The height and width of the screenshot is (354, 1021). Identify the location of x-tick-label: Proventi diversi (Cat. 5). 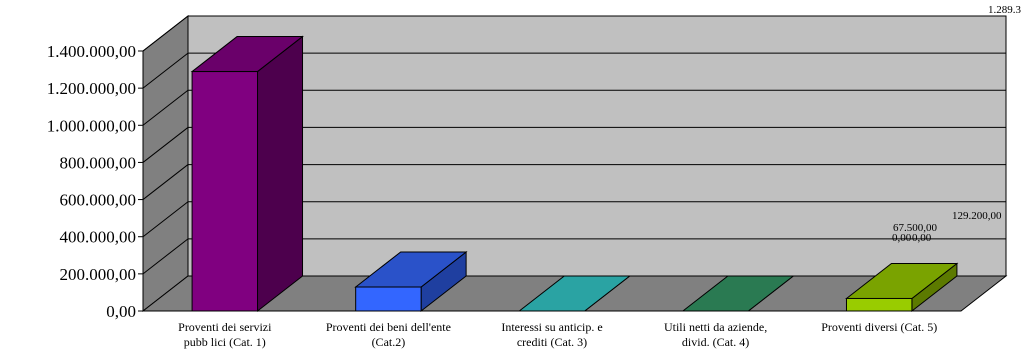
(879, 327).